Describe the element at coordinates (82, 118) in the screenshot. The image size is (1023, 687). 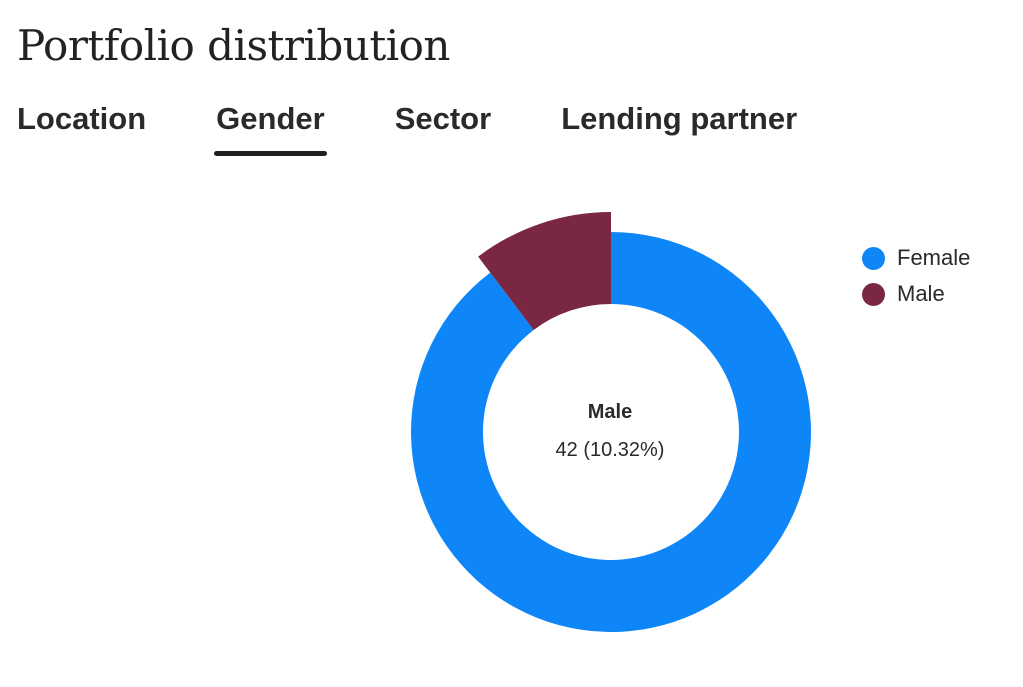
I see `tab-location: Location` at that location.